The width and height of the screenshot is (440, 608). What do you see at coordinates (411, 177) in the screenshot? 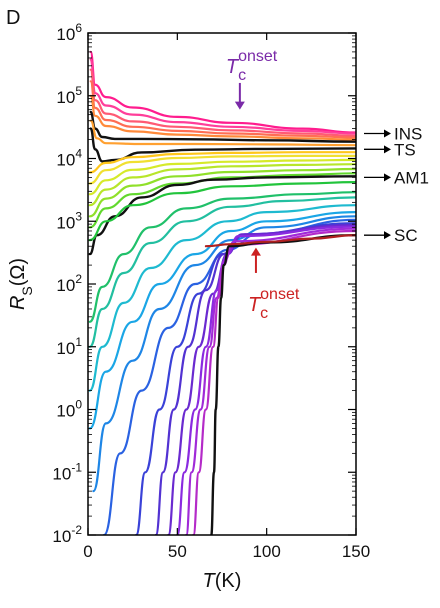
I see `region-label-2: AM1` at bounding box center [411, 177].